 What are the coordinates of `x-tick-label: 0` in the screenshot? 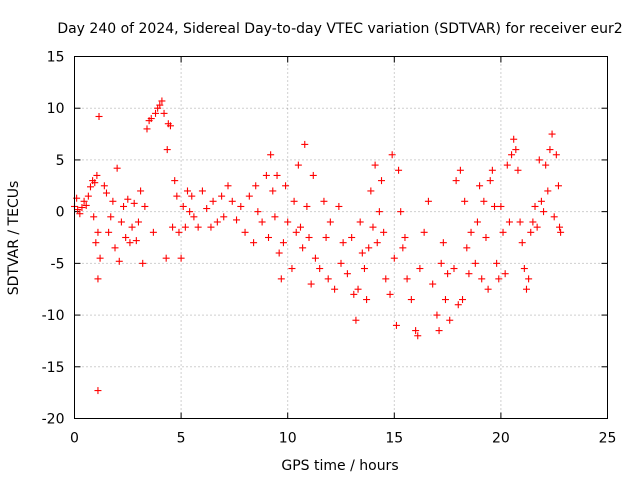 It's located at (74, 439).